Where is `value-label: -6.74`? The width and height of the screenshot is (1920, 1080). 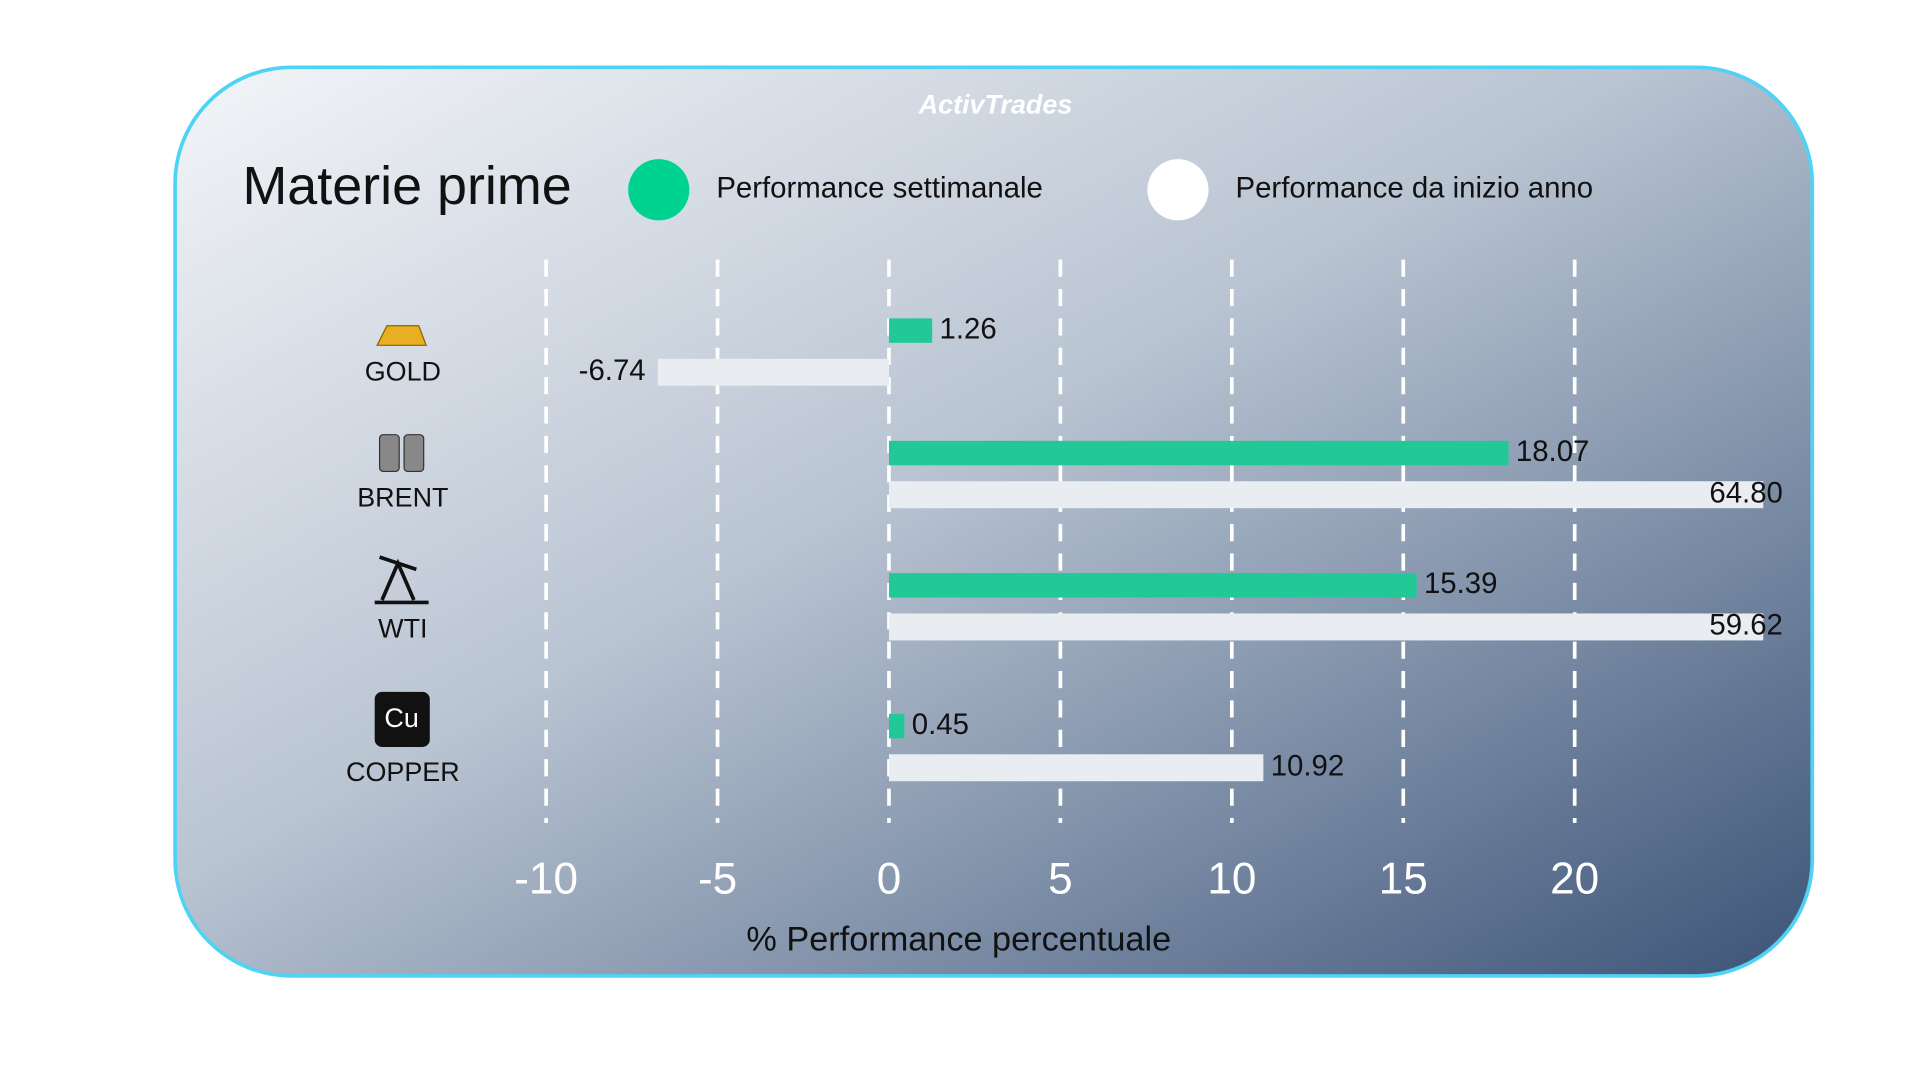 value-label: -6.74 is located at coordinates (612, 370).